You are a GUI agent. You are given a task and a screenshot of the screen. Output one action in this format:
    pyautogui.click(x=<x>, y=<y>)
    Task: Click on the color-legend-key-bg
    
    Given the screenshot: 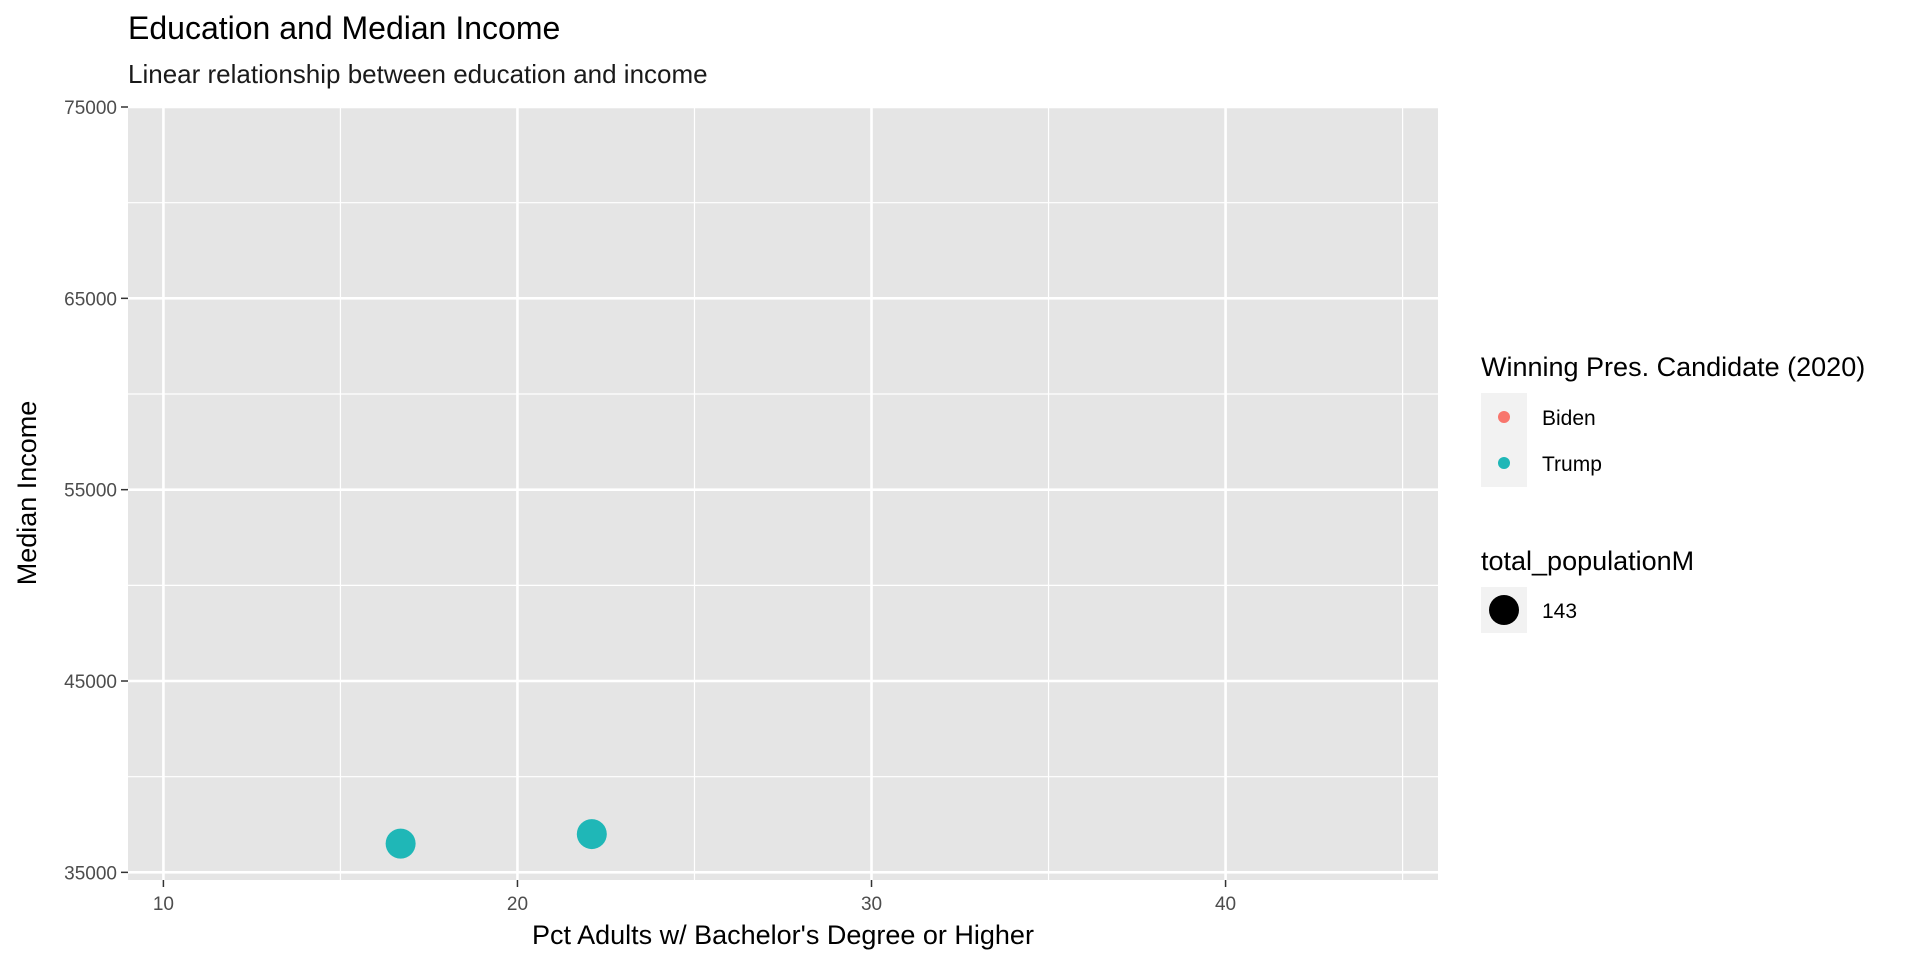 What is the action you would take?
    pyautogui.click(x=1504, y=440)
    